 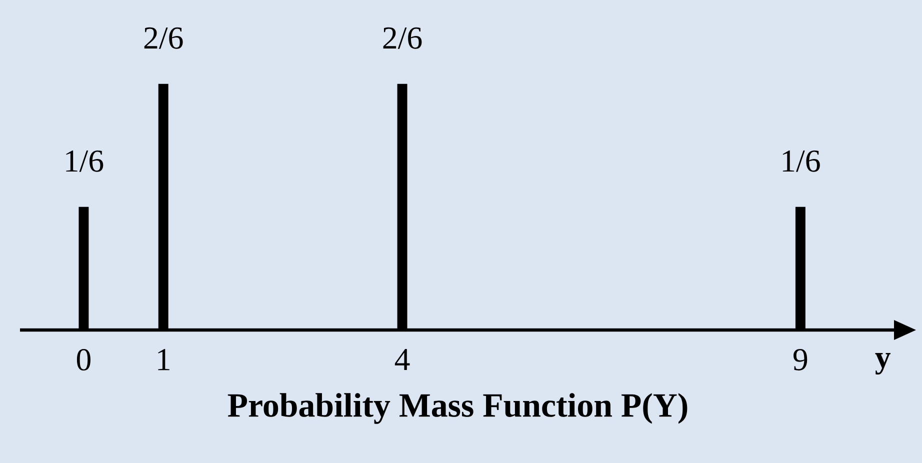 I want to click on x-axis-title: y, so click(x=883, y=364).